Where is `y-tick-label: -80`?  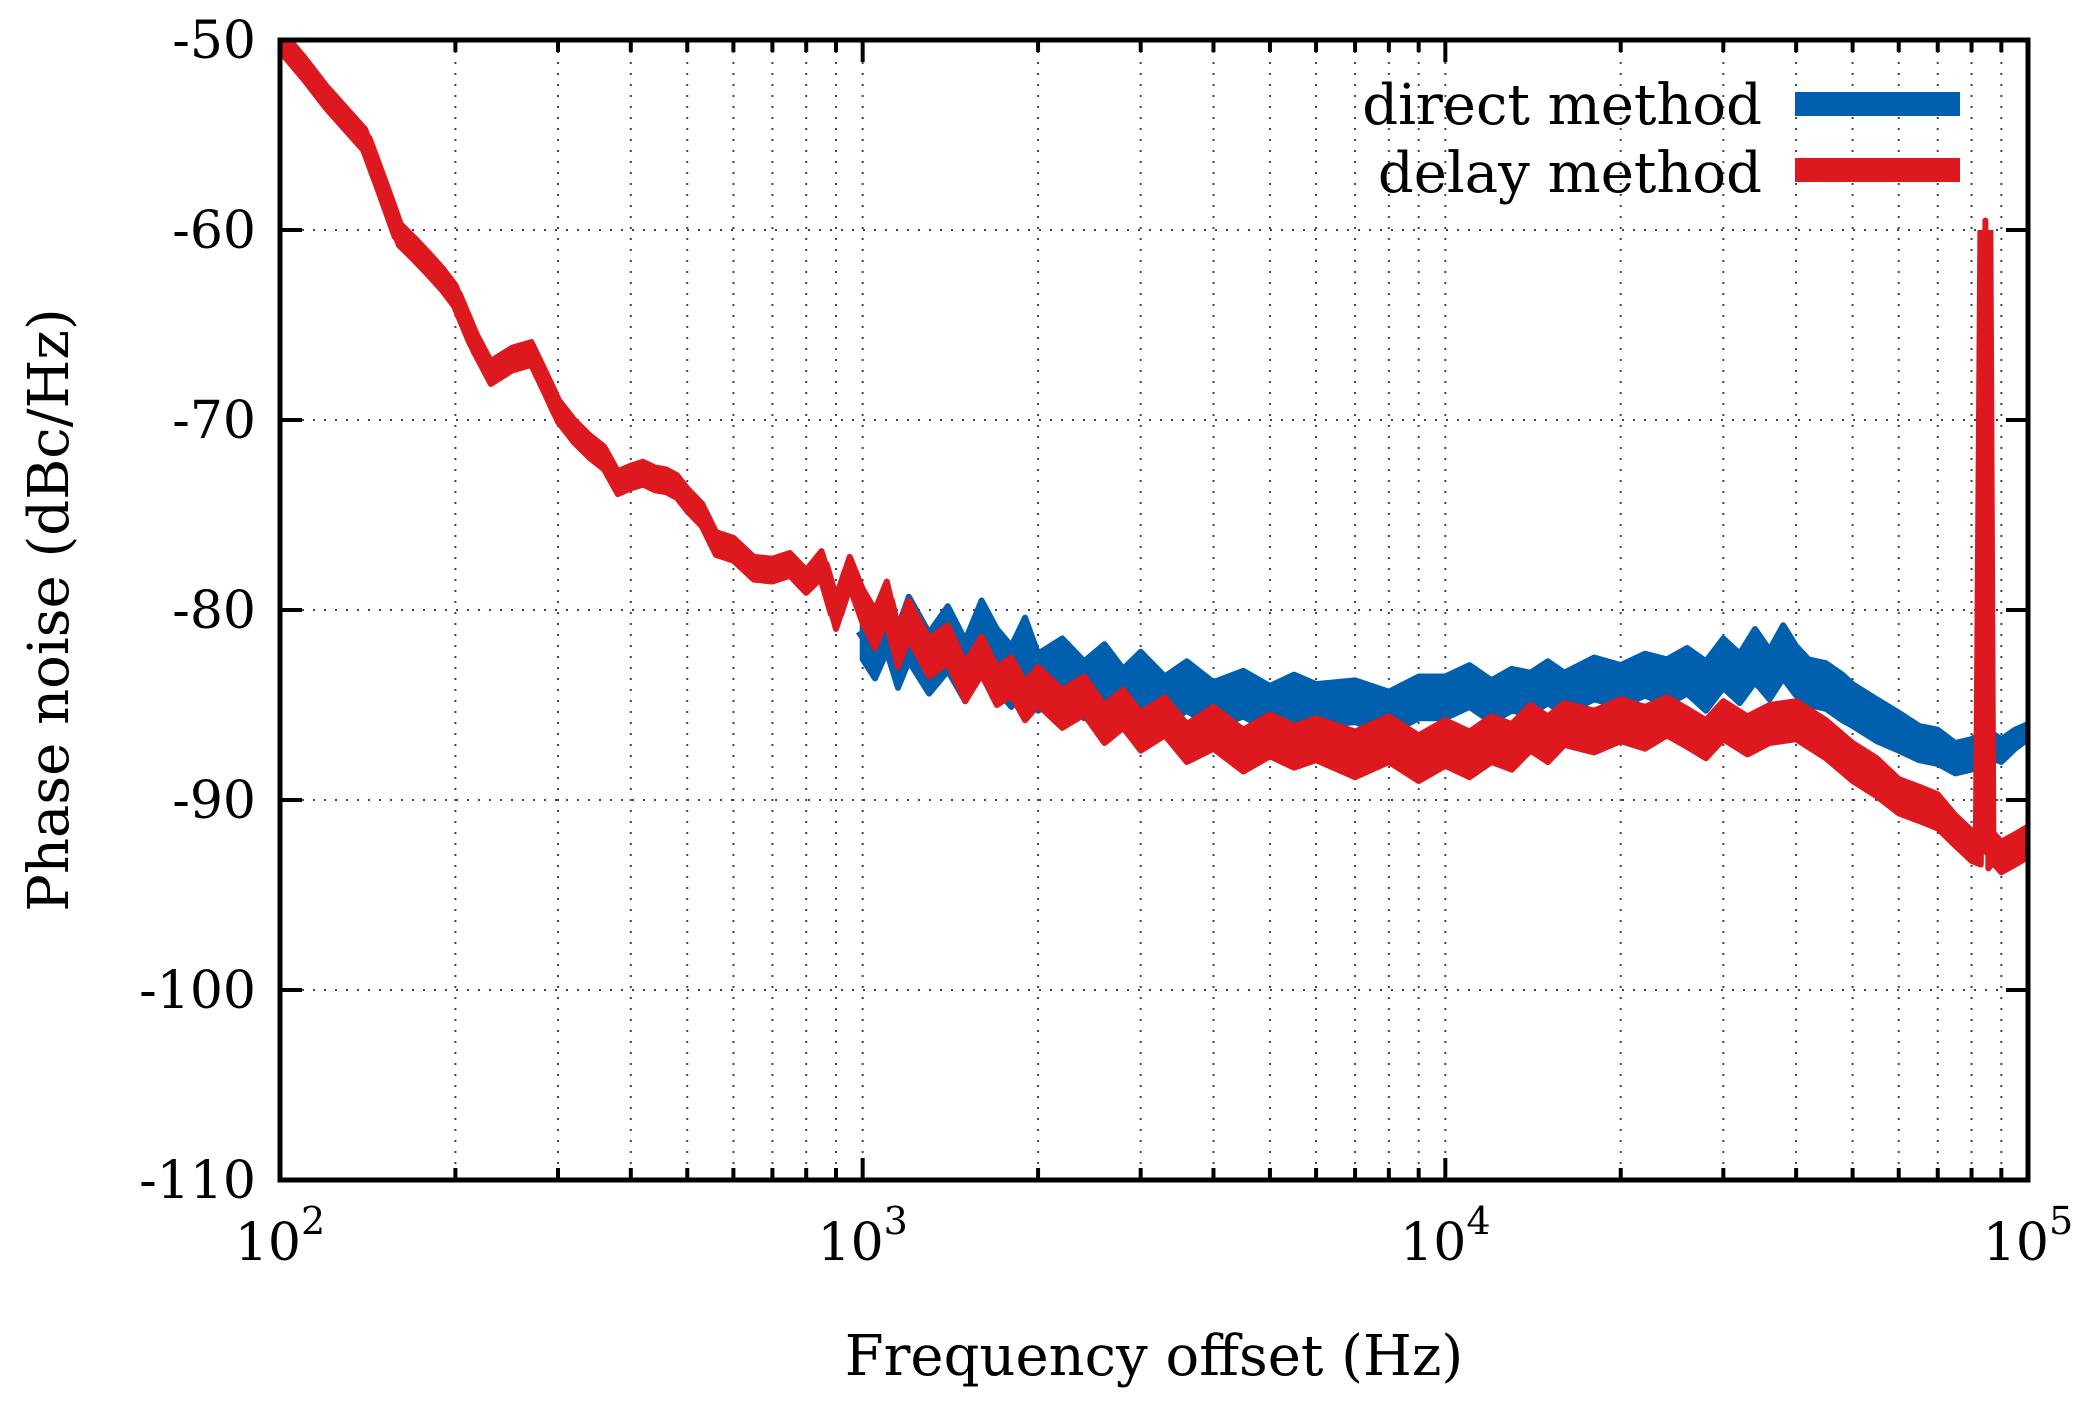 y-tick-label: -80 is located at coordinates (214, 611).